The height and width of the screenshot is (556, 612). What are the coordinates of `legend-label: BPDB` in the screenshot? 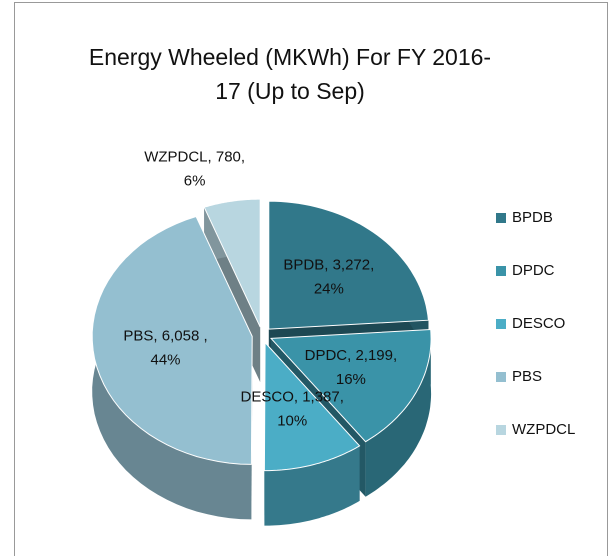 It's located at (532, 217).